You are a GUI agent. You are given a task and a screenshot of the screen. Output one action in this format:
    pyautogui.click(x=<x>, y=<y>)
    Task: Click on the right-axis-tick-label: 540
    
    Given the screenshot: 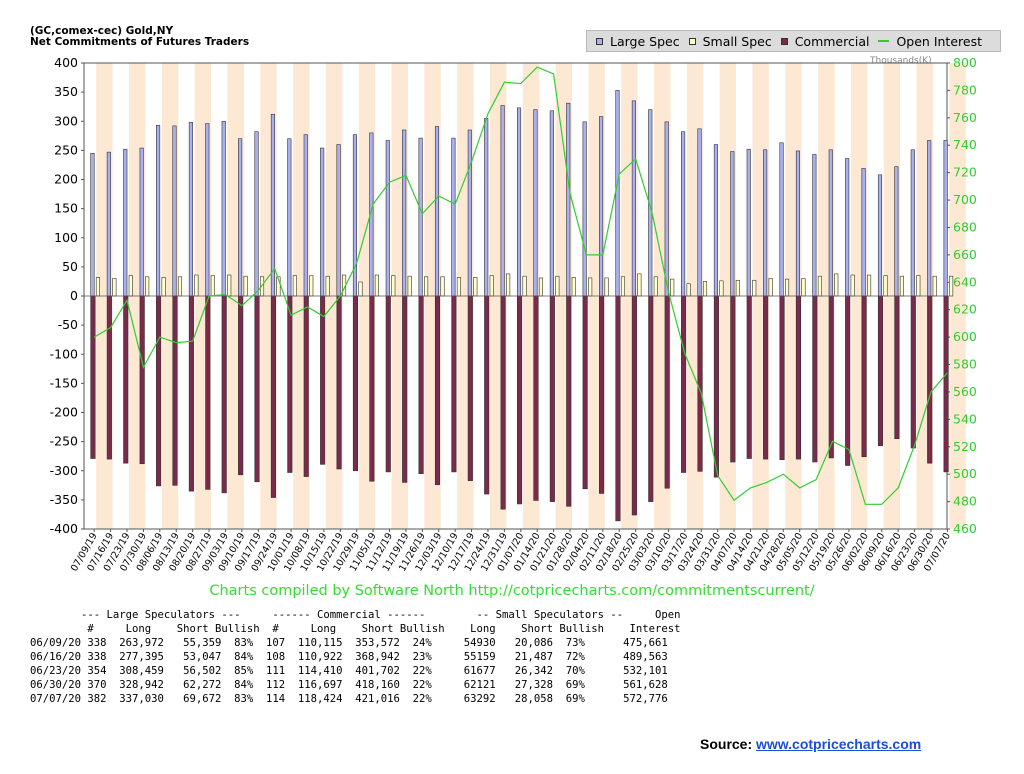 What is the action you would take?
    pyautogui.click(x=965, y=418)
    